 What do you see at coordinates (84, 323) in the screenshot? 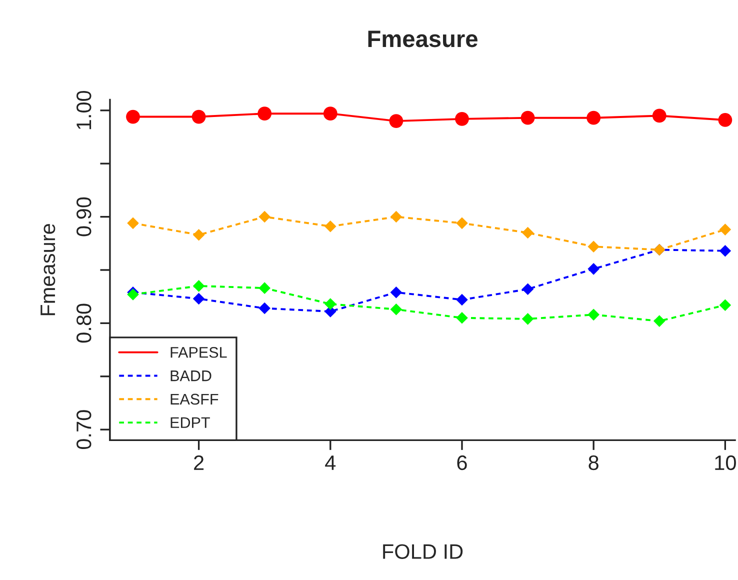
I see `y-tick-label: 0.80` at bounding box center [84, 323].